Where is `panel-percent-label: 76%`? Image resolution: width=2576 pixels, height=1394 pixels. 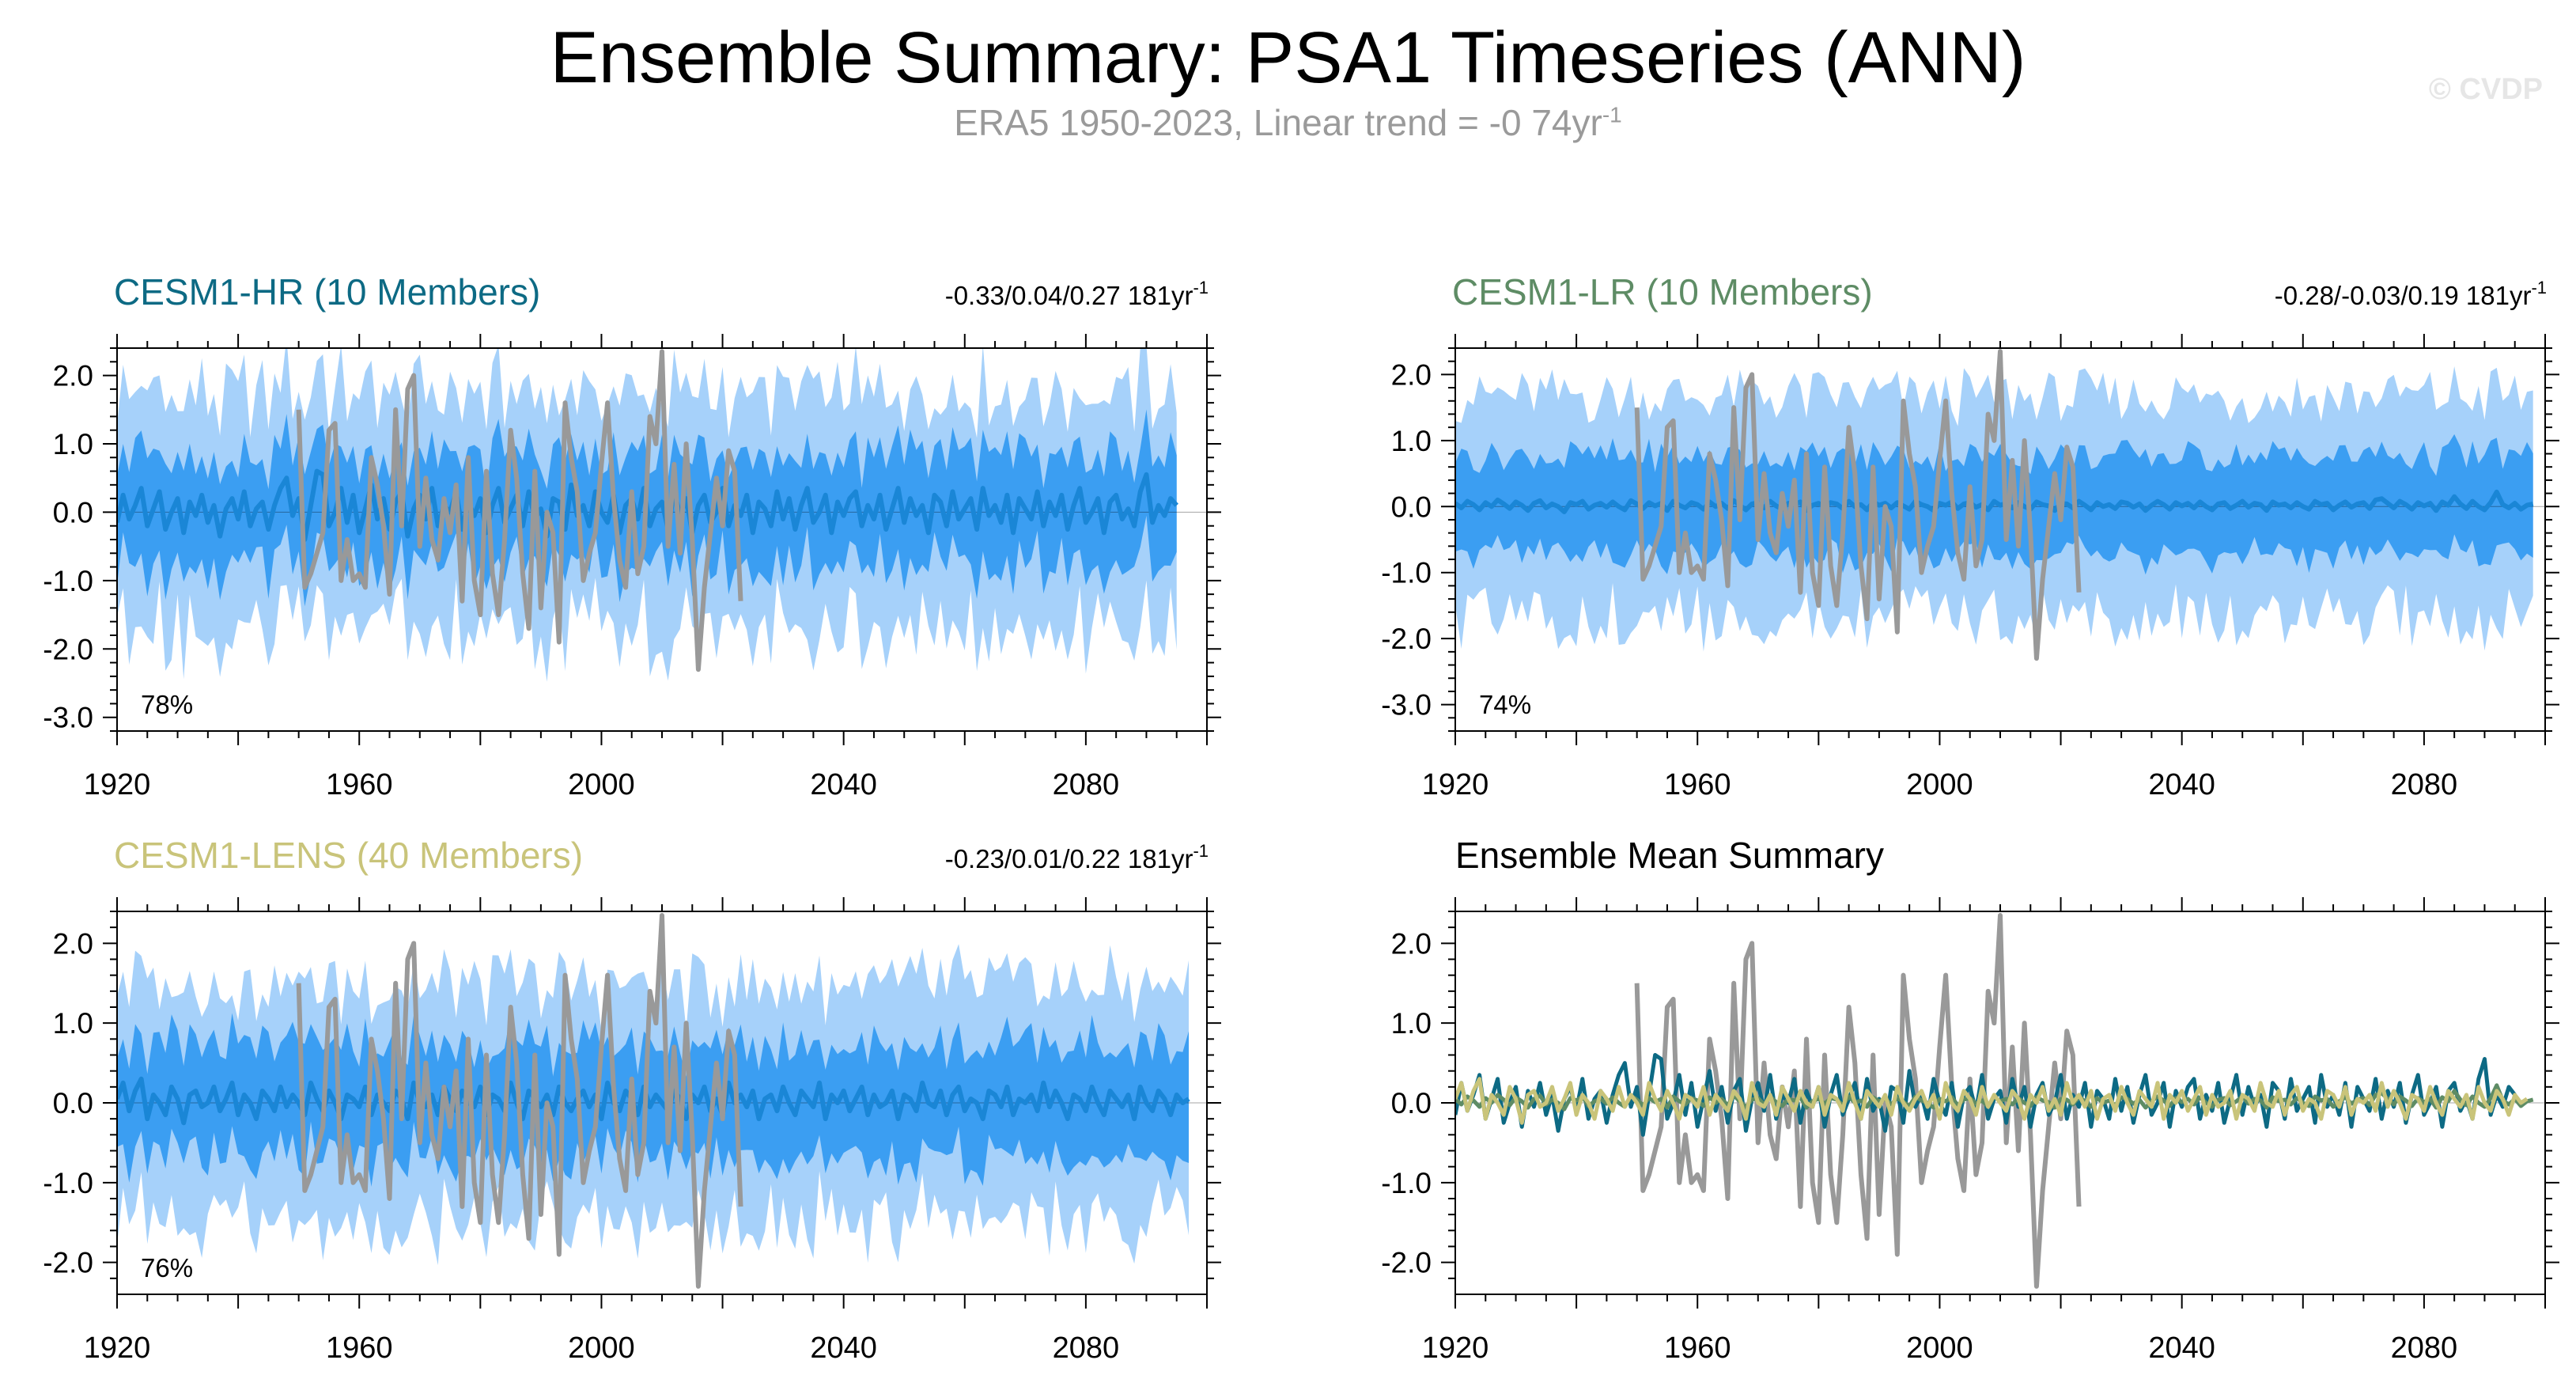 panel-percent-label: 76% is located at coordinates (167, 1267).